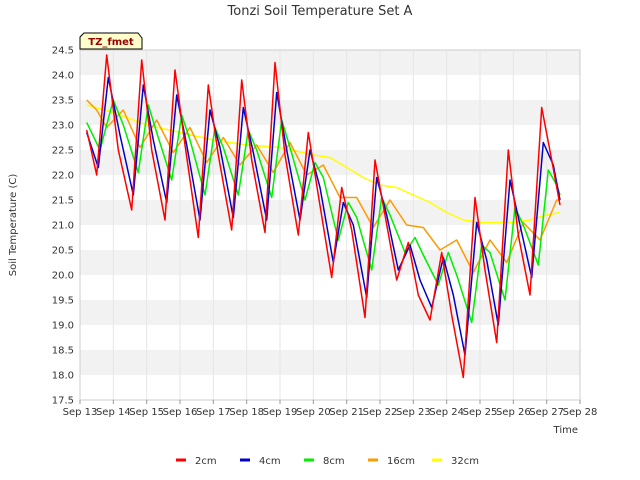 The image size is (640, 480). Describe the element at coordinates (206, 461) in the screenshot. I see `legend-label-2cm: 2cm` at that location.